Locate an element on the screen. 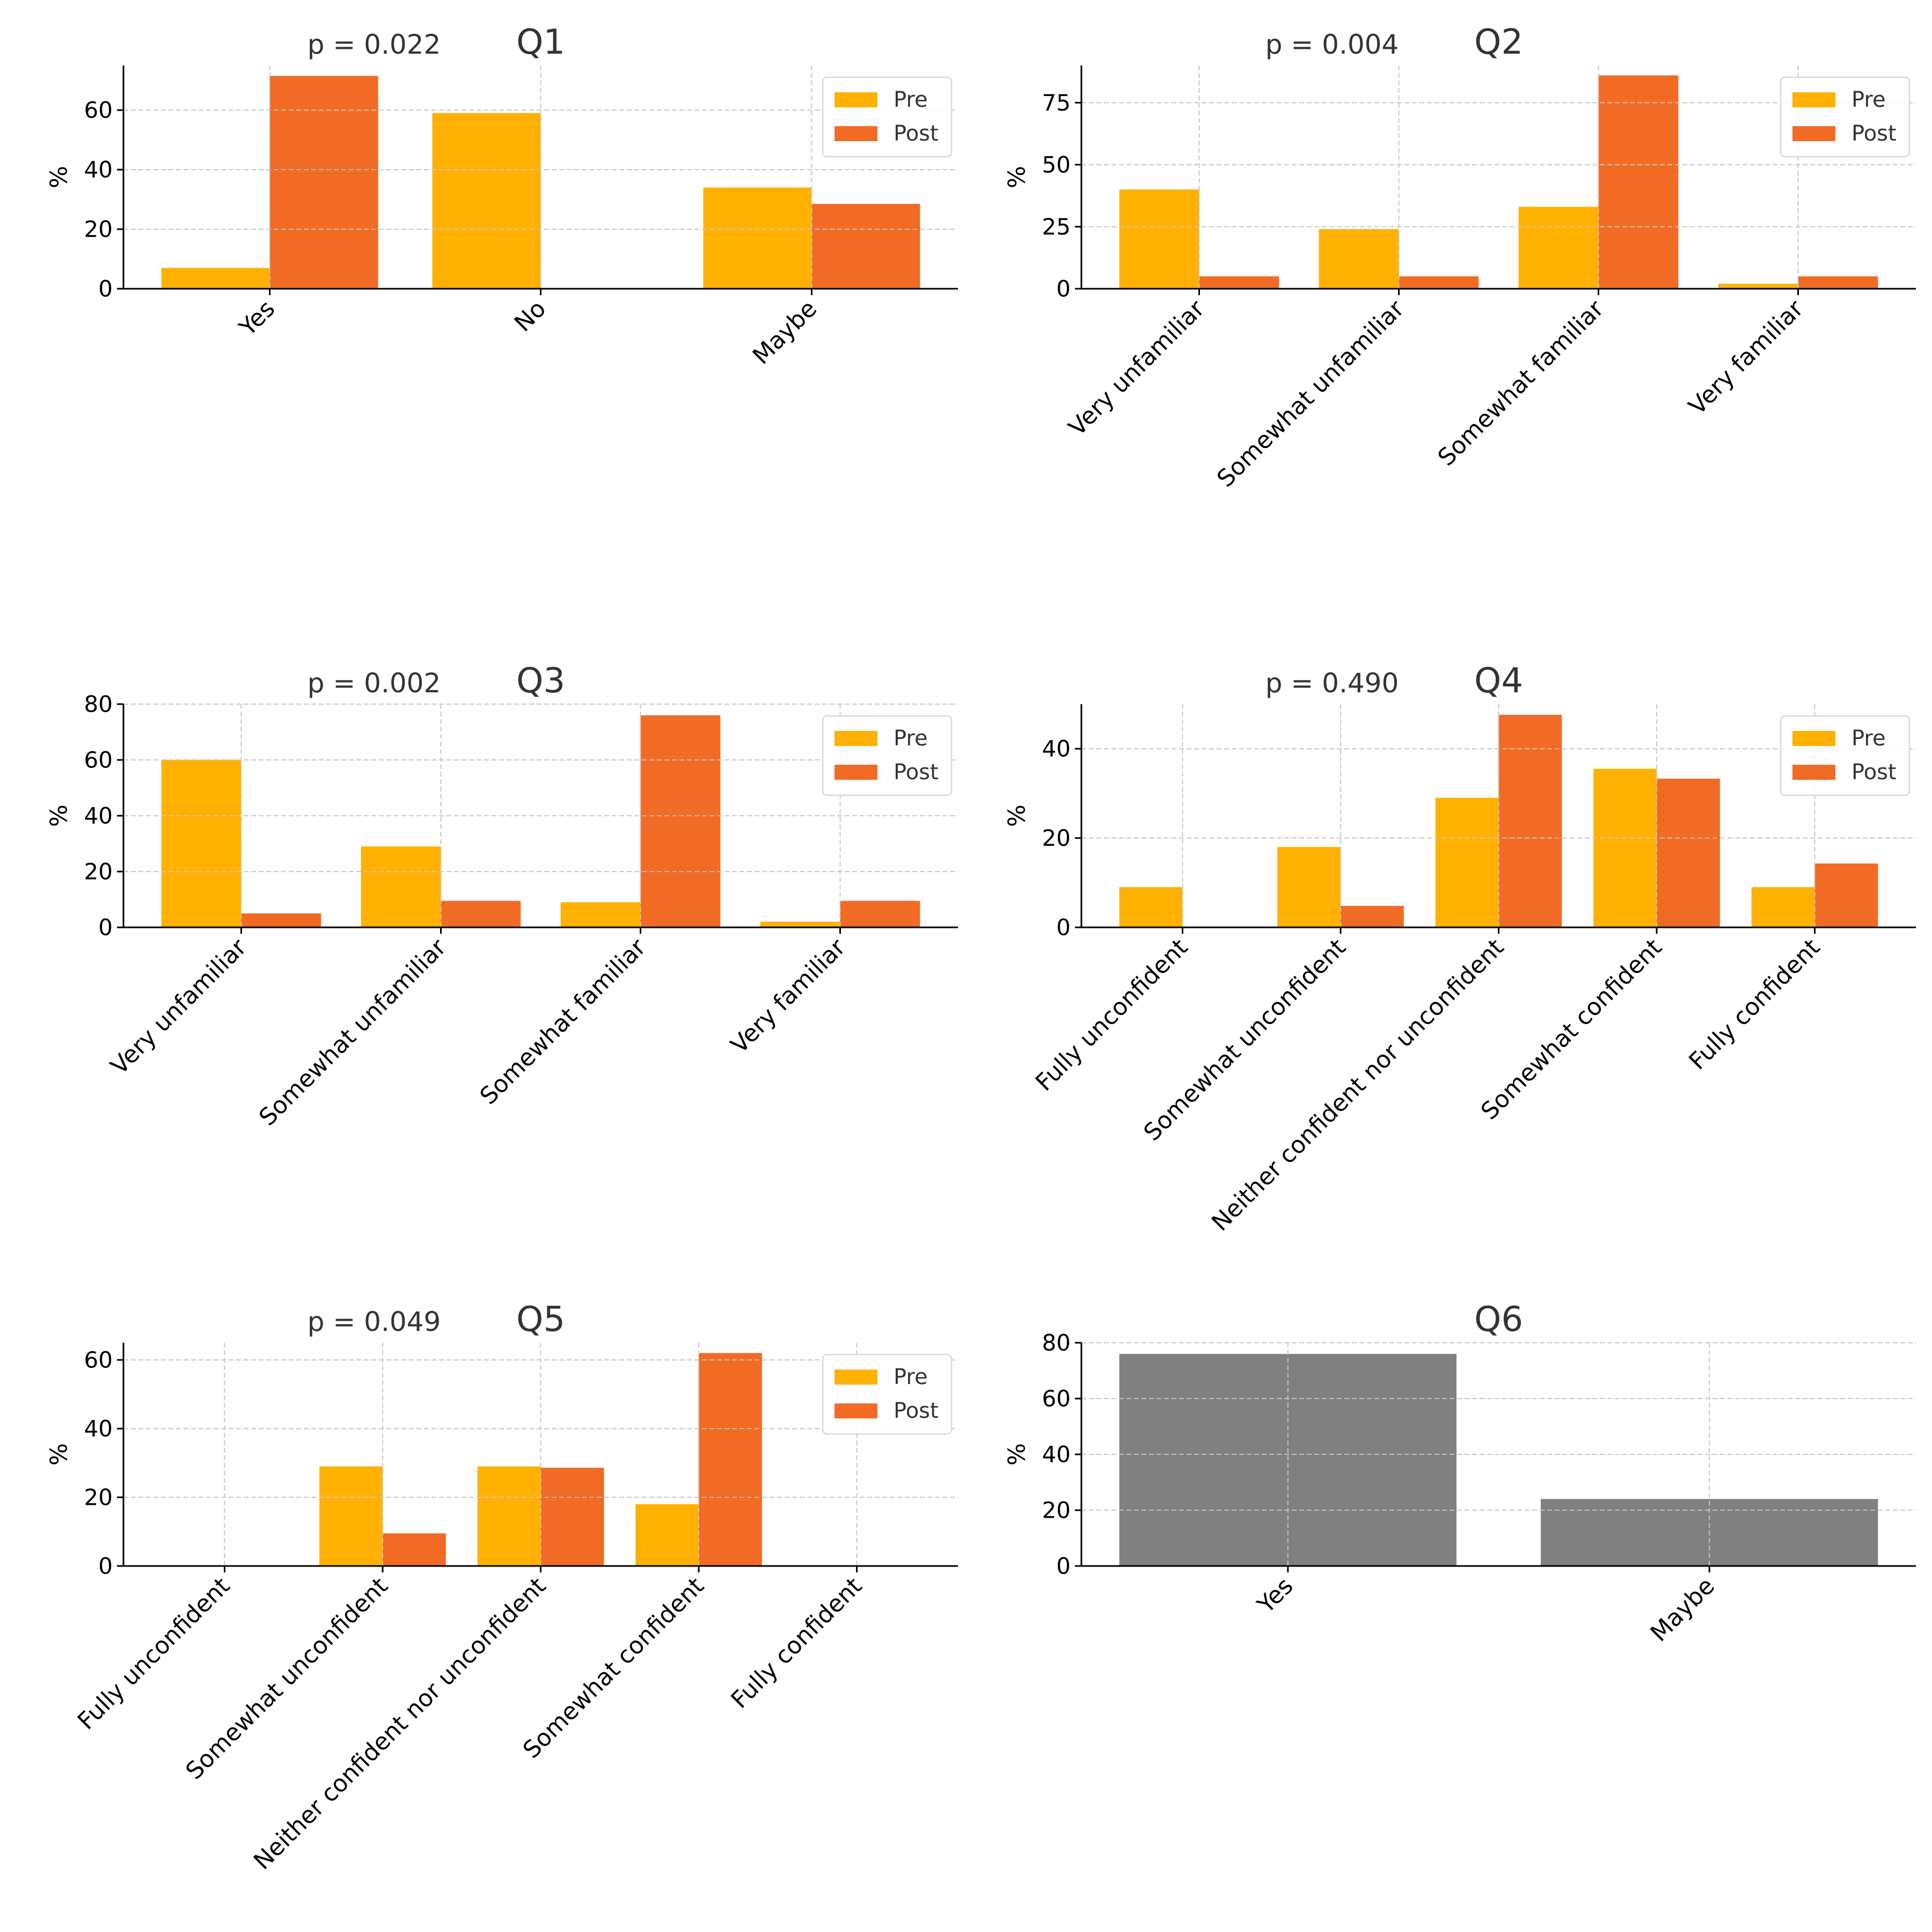  p-value-label: p = 0.022 is located at coordinates (374, 44).